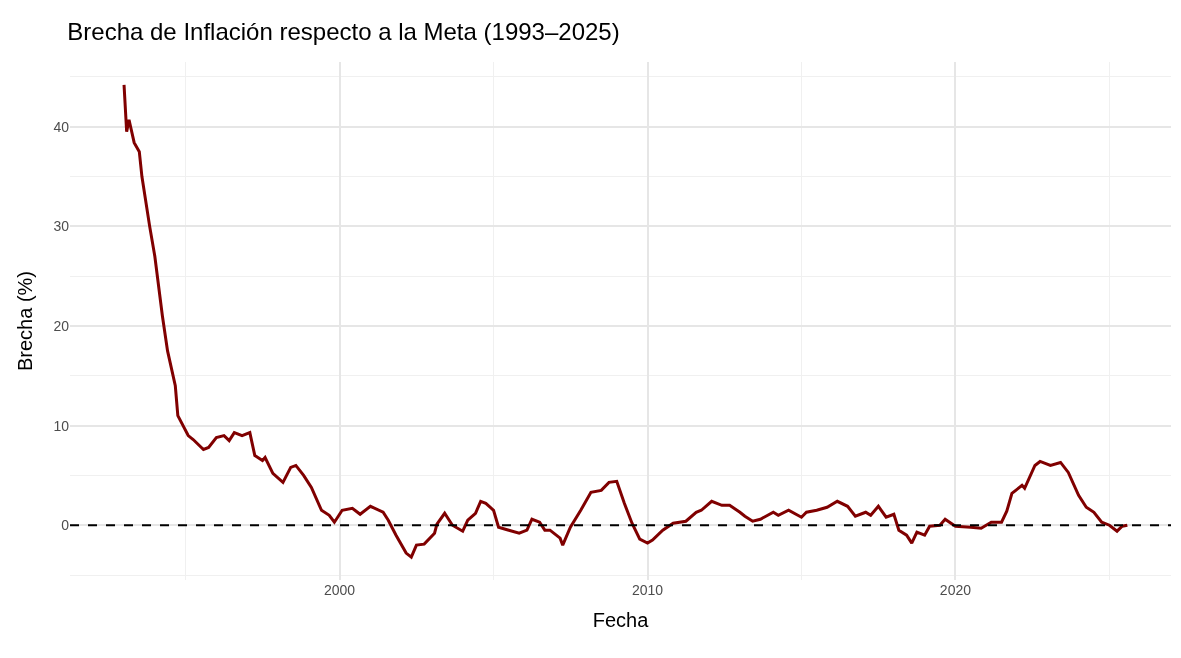 This screenshot has height=658, width=1181. Describe the element at coordinates (955, 590) in the screenshot. I see `x-tick-label: 2020` at that location.